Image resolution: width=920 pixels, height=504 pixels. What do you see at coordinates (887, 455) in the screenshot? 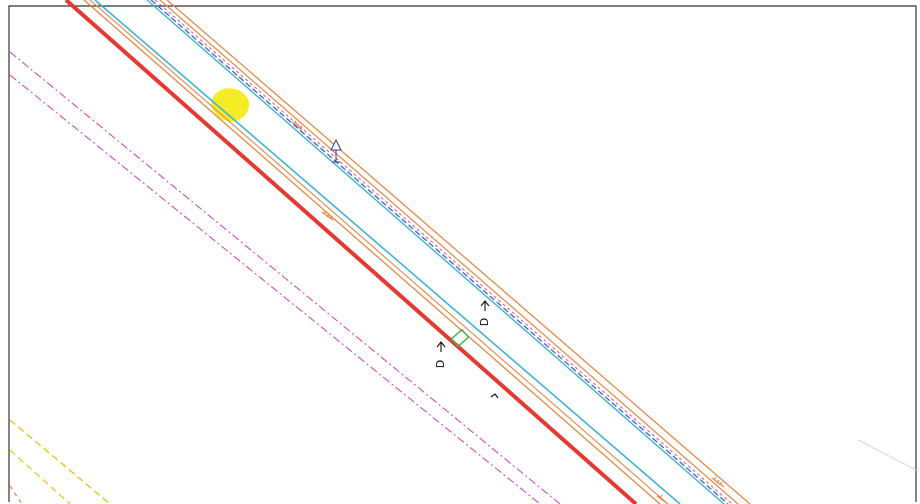
I see `scan-artifact` at bounding box center [887, 455].